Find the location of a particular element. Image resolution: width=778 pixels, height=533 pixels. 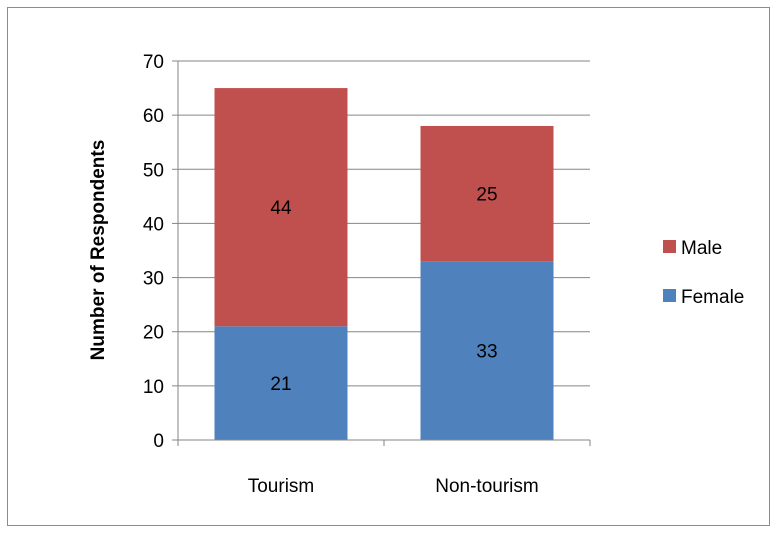

x-category-label: Non-tourism is located at coordinates (486, 486).